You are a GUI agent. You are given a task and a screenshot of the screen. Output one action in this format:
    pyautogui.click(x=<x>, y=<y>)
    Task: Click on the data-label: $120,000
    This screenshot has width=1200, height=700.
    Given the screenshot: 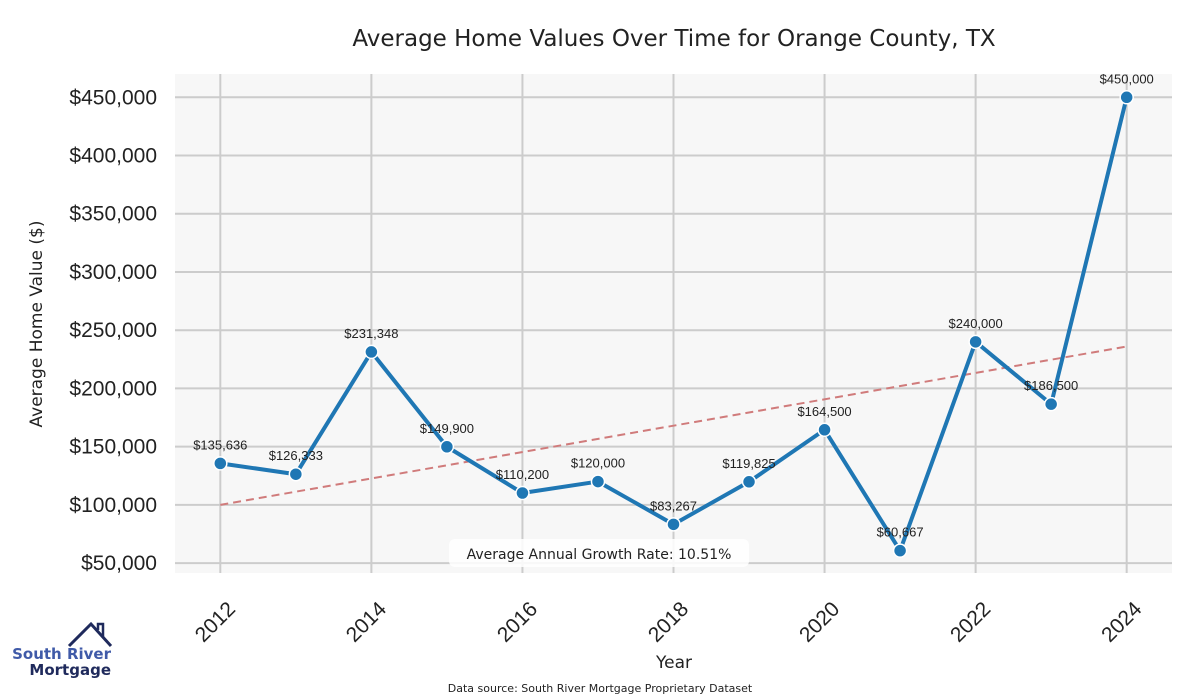 What is the action you would take?
    pyautogui.click(x=598, y=463)
    